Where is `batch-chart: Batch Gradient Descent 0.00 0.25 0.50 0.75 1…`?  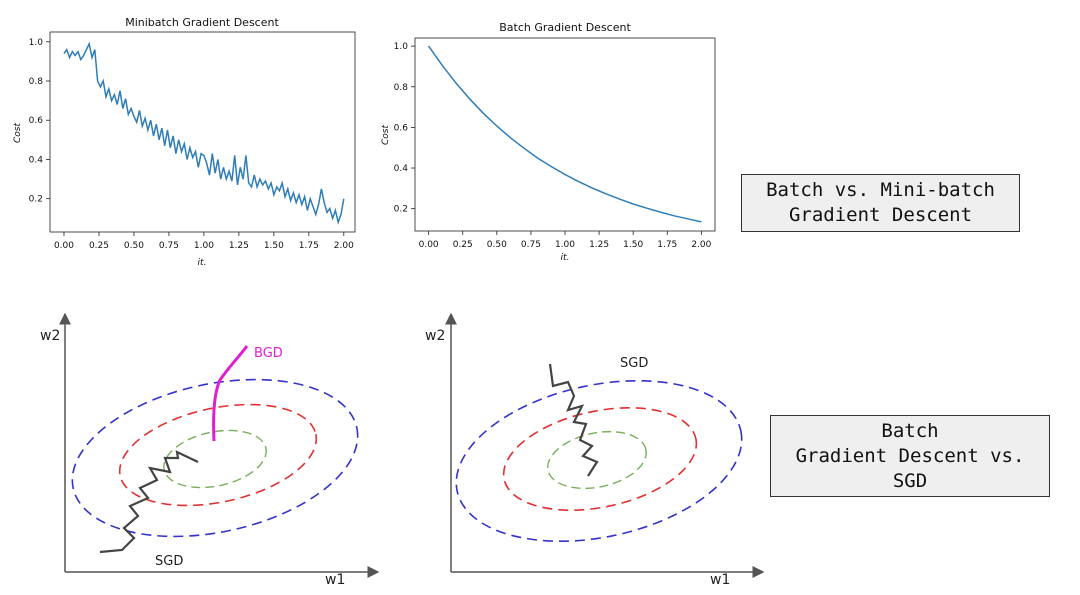
batch-chart: Batch Gradient Descent 0.00 0.25 0.50 0.75 1… is located at coordinates (548, 142).